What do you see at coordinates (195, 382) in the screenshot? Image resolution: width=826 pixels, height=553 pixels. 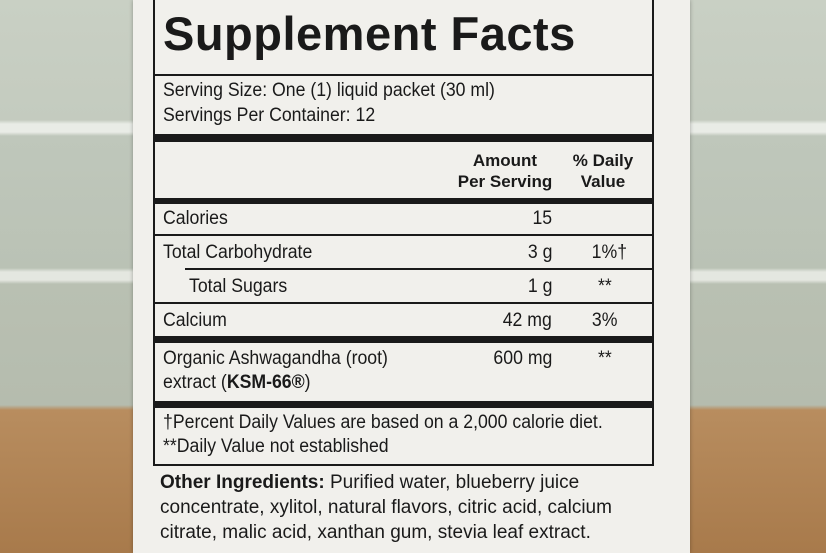 I see `text: extract (` at bounding box center [195, 382].